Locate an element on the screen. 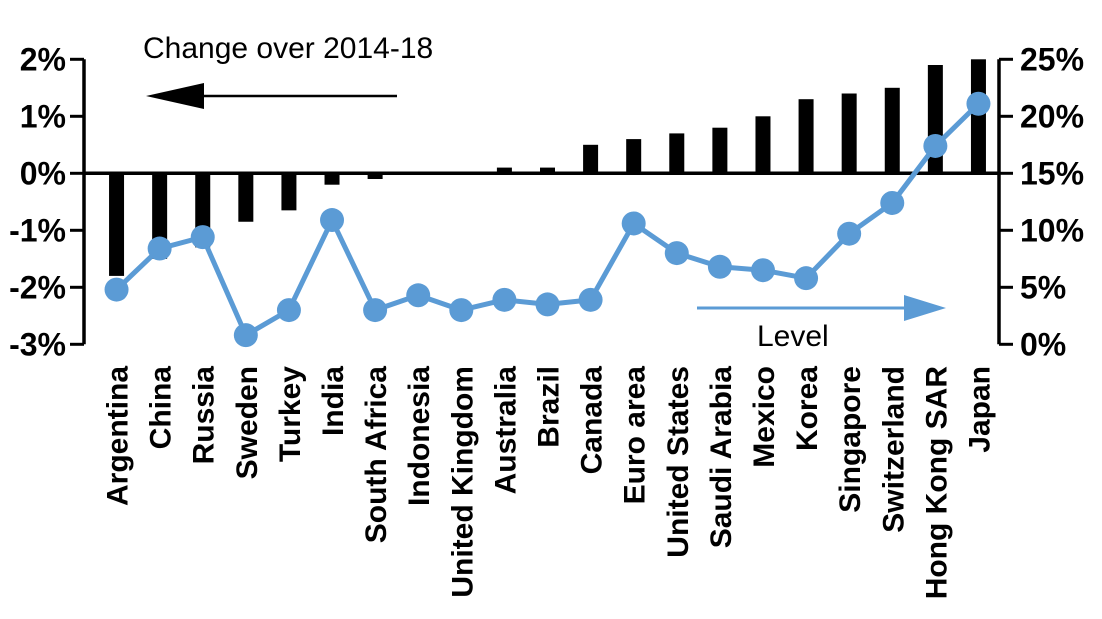 Image resolution: width=1102 pixels, height=619 pixels. dot-australia is located at coordinates (504, 299).